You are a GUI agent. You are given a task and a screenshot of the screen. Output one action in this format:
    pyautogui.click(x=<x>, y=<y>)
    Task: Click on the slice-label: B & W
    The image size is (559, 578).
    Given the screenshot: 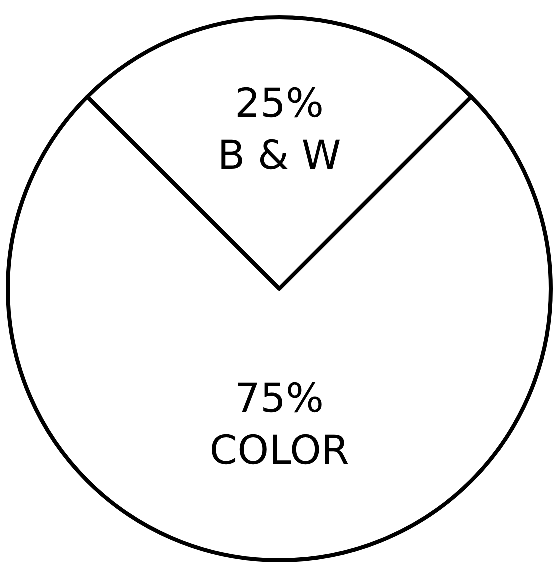 What is the action you would take?
    pyautogui.click(x=280, y=155)
    